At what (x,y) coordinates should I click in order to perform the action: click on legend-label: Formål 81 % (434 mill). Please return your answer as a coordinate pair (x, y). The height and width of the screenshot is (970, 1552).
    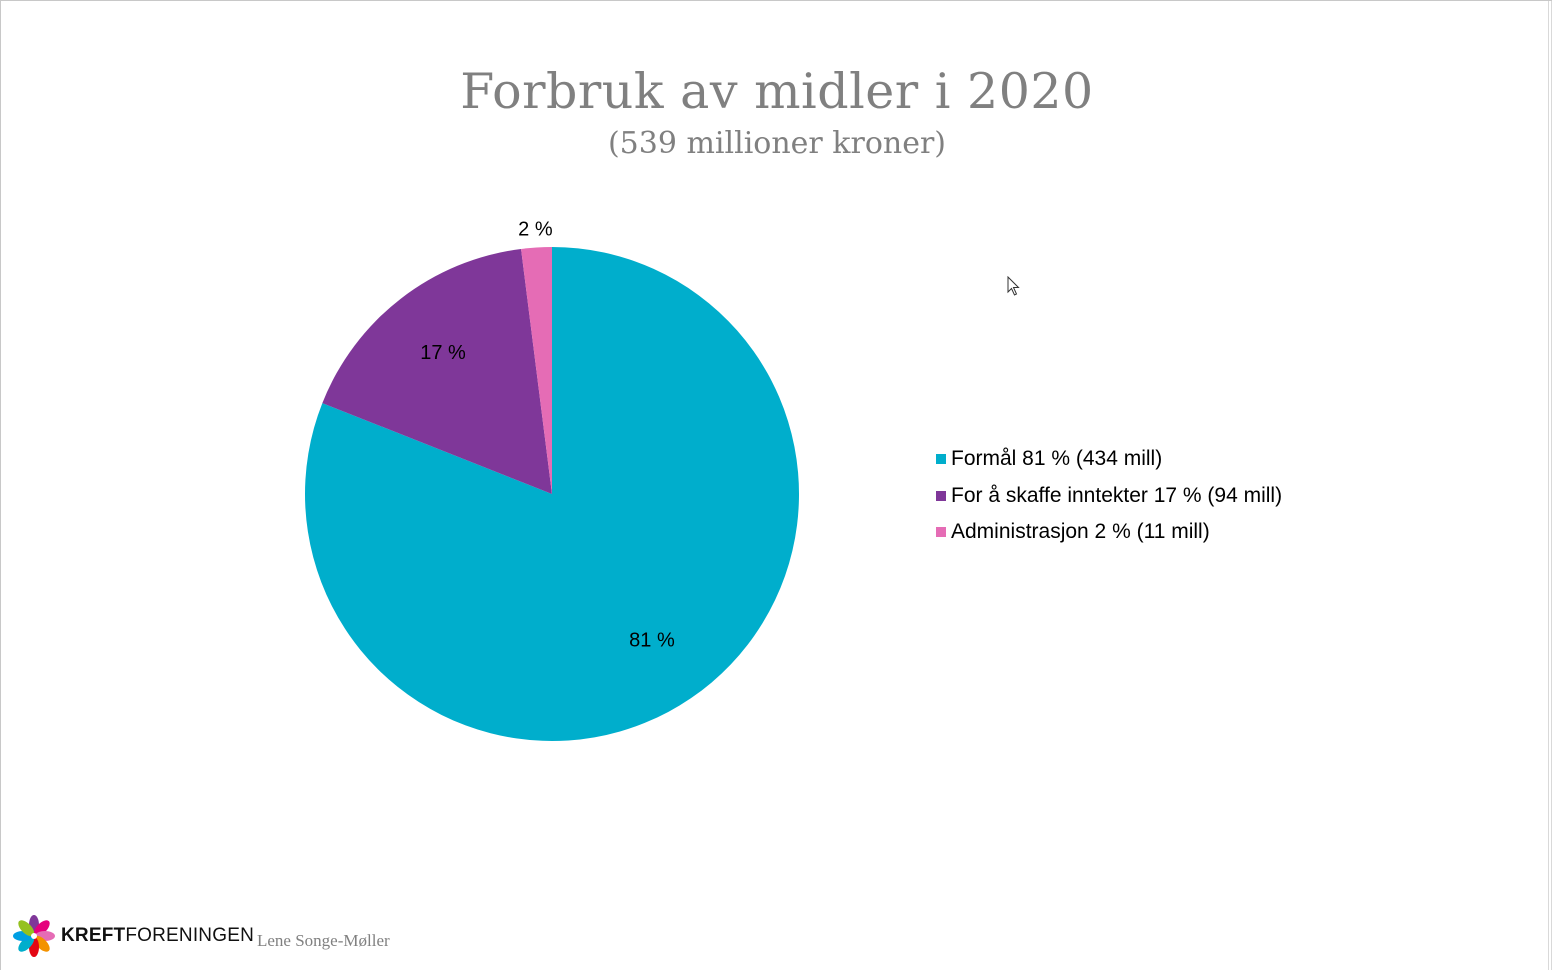
    Looking at the image, I should click on (1057, 459).